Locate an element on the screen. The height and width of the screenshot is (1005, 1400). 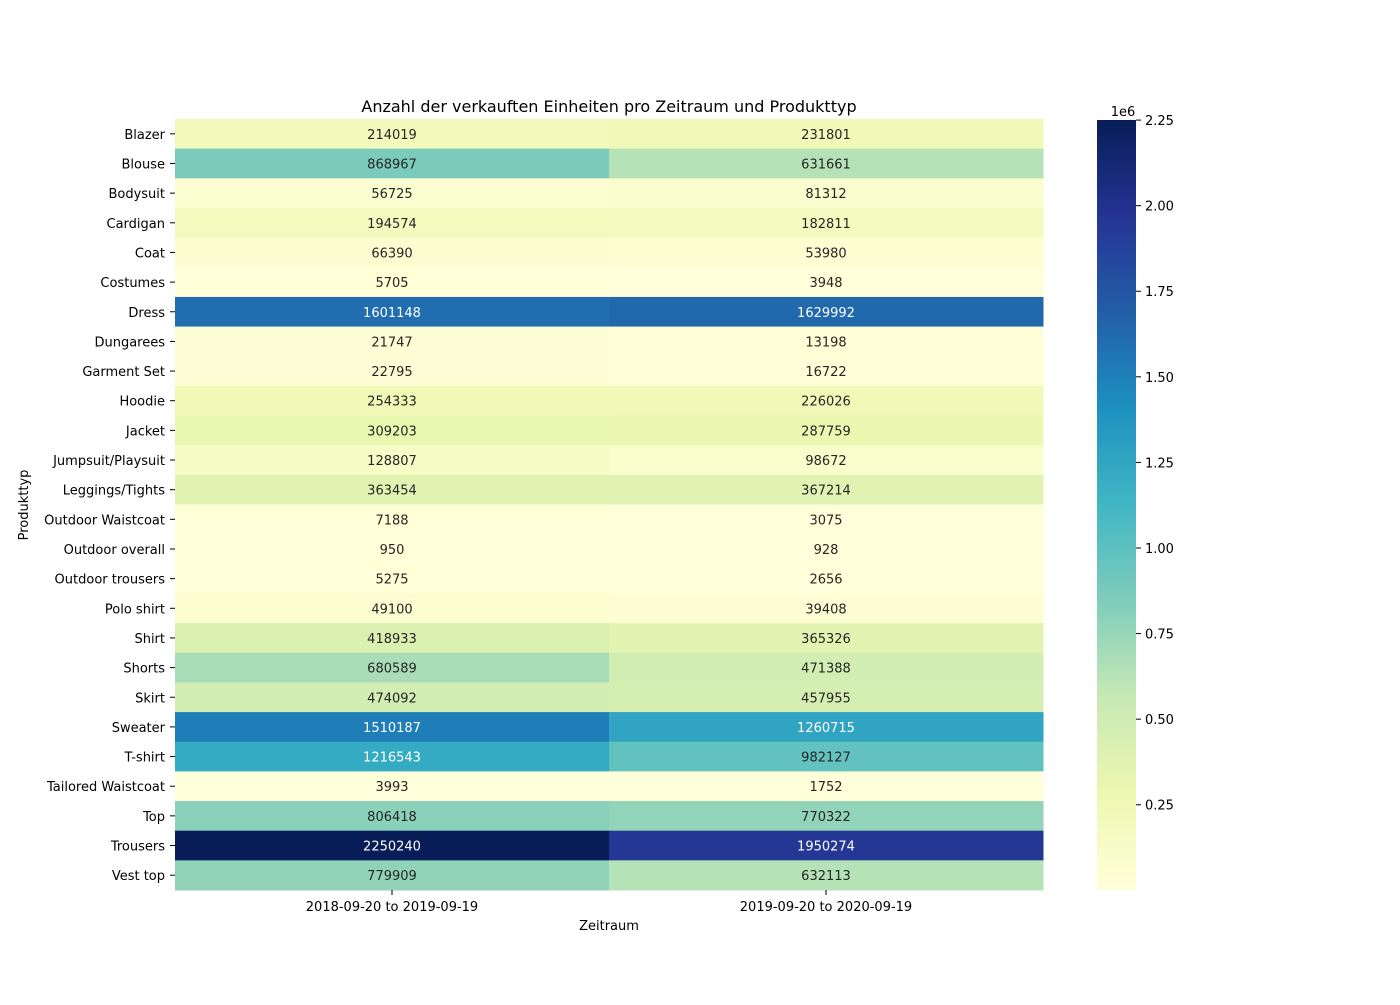
cell-value-label: 16722 is located at coordinates (825, 372).